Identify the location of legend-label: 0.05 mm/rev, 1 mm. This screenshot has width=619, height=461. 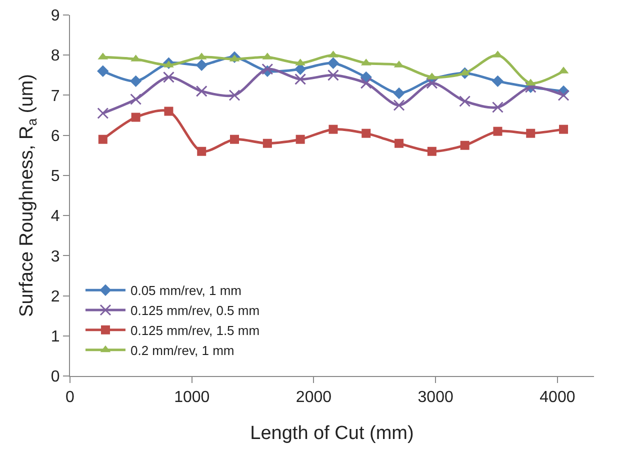
(186, 290).